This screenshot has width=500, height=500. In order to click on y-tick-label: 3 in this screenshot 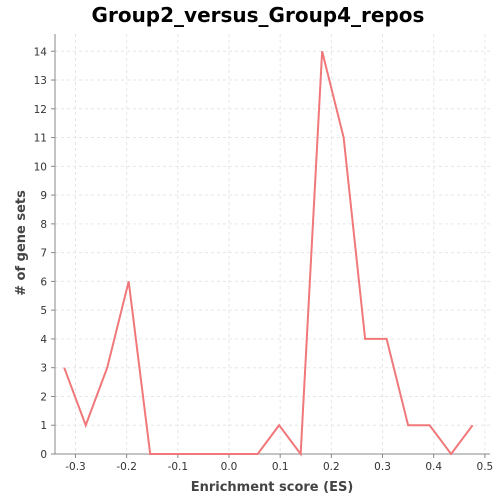, I will do `click(43, 369)`.